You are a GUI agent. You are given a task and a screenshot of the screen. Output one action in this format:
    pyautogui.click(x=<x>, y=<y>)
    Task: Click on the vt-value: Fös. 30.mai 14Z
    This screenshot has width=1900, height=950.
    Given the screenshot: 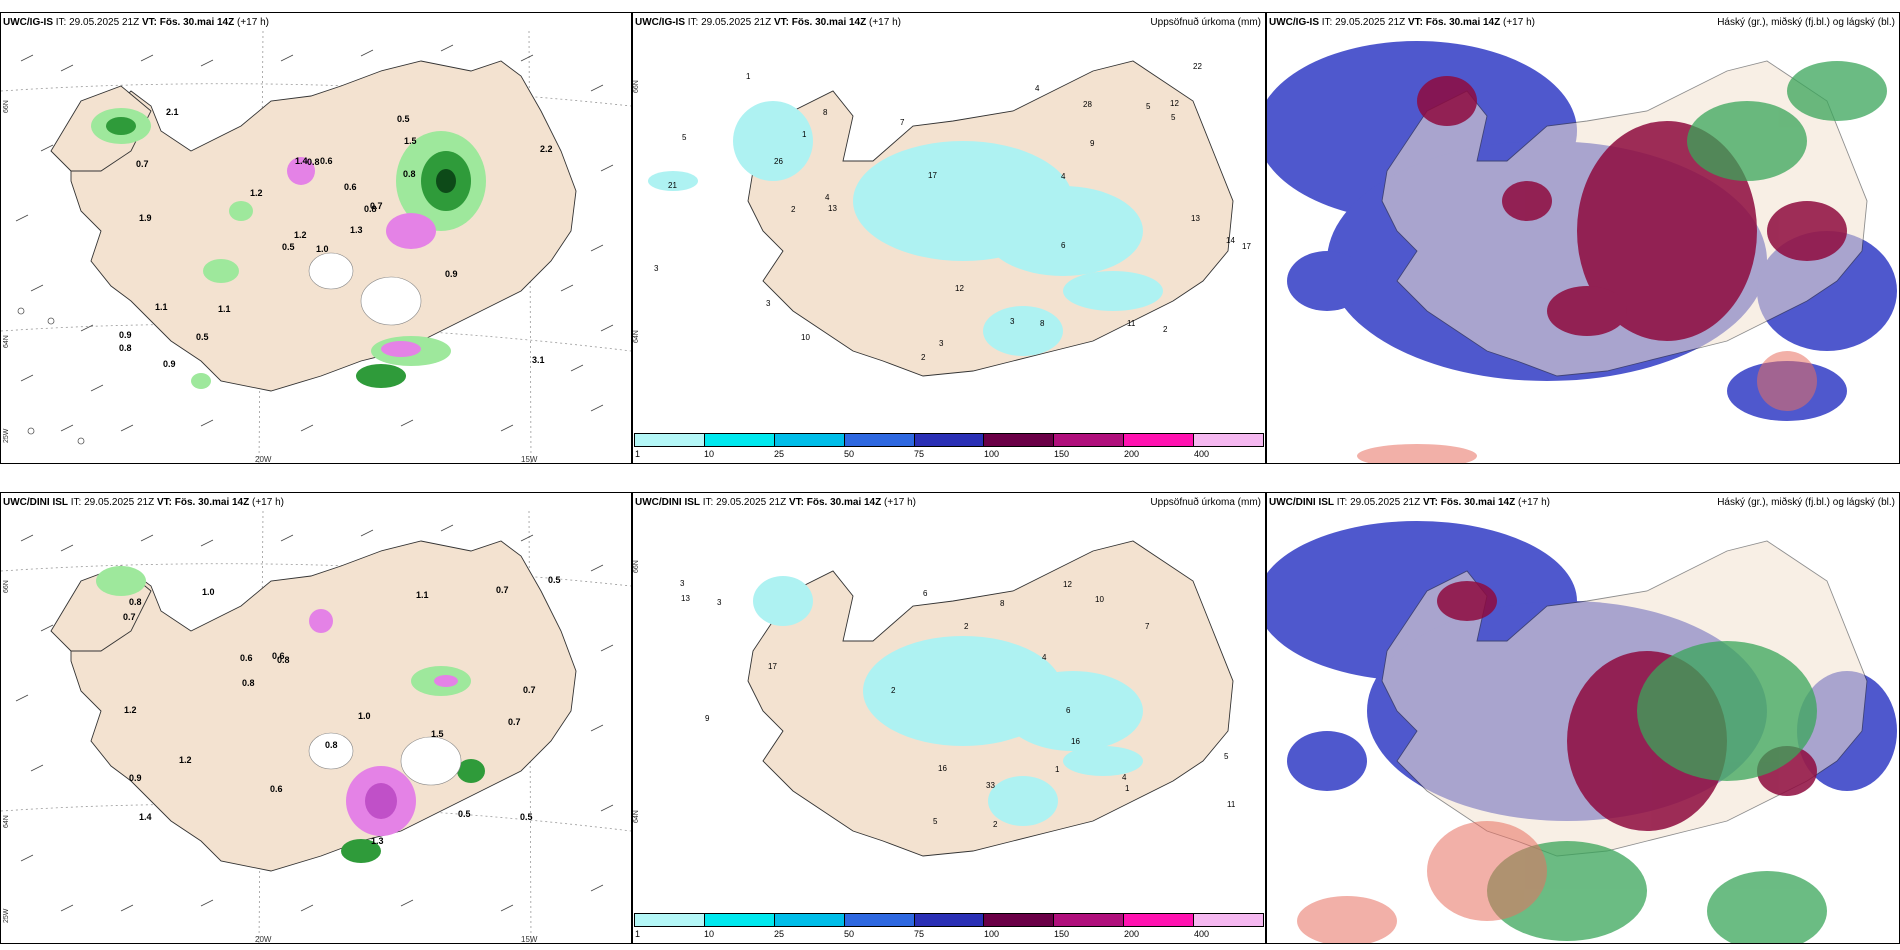 What is the action you would take?
    pyautogui.click(x=1478, y=502)
    